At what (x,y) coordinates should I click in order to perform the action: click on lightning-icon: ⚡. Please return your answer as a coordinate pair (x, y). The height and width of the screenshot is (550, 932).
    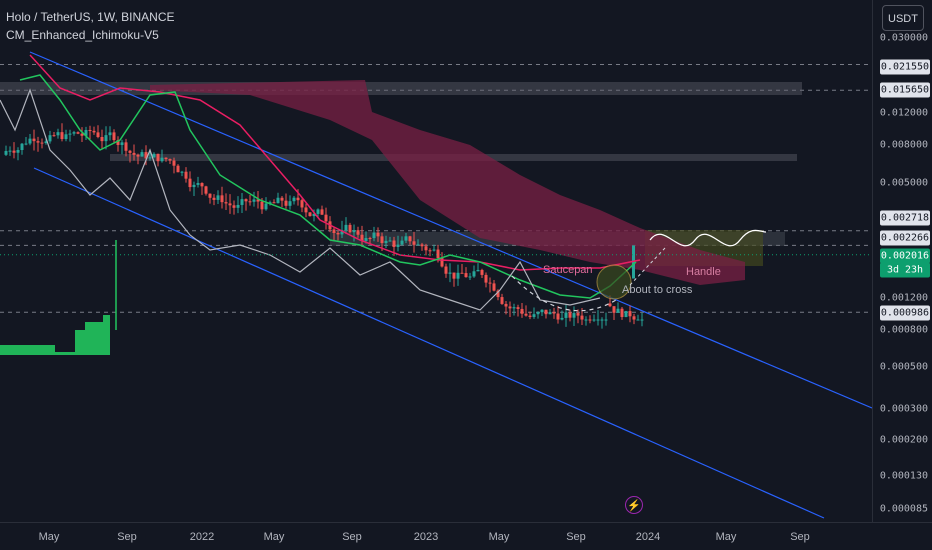
    Looking at the image, I should click on (634, 505).